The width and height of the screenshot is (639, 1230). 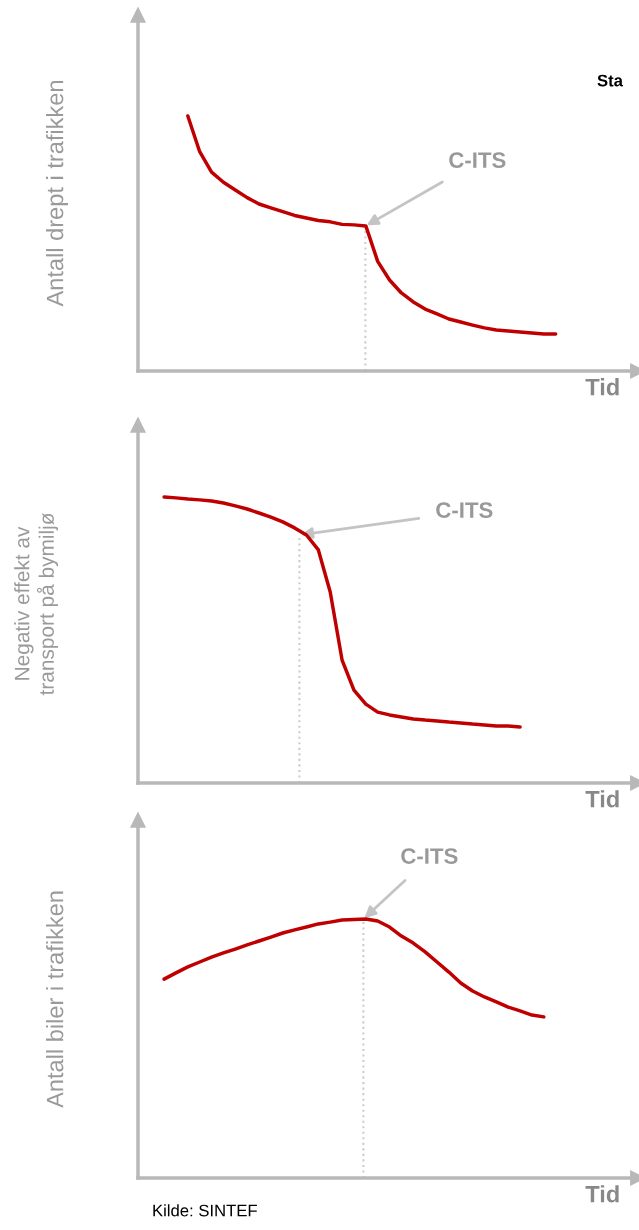 I want to click on y-axis-title: Antall drept i trafikken, so click(x=57, y=194).